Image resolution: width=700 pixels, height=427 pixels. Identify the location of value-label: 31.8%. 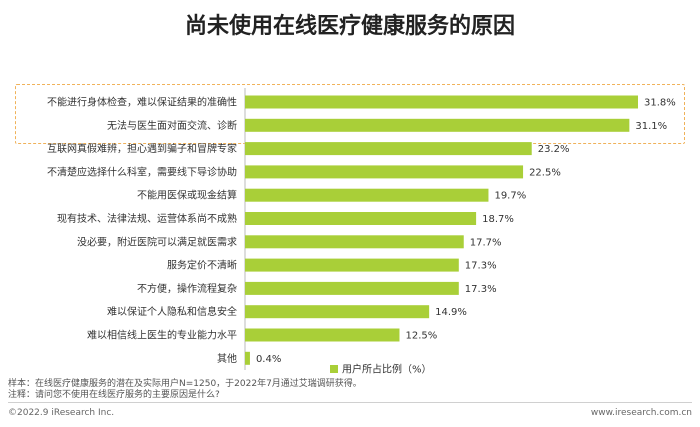
(660, 103).